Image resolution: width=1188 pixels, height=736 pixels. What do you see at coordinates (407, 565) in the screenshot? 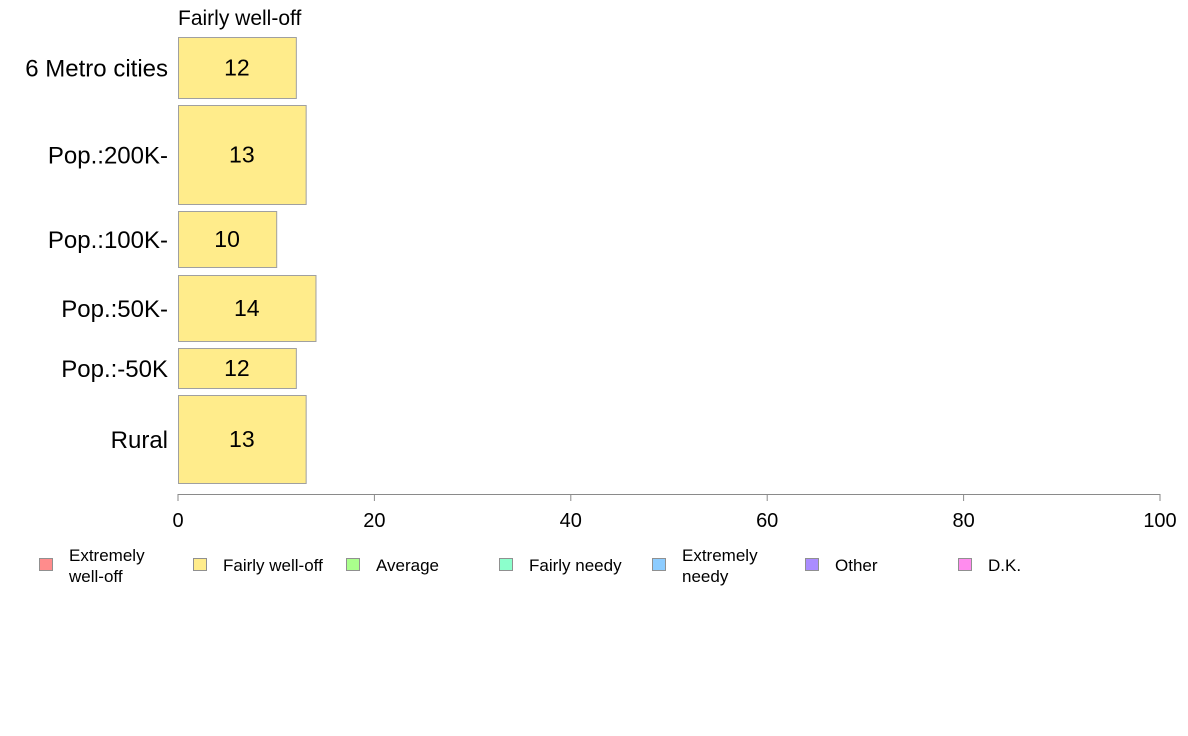
I see `legend-label-2: Average` at bounding box center [407, 565].